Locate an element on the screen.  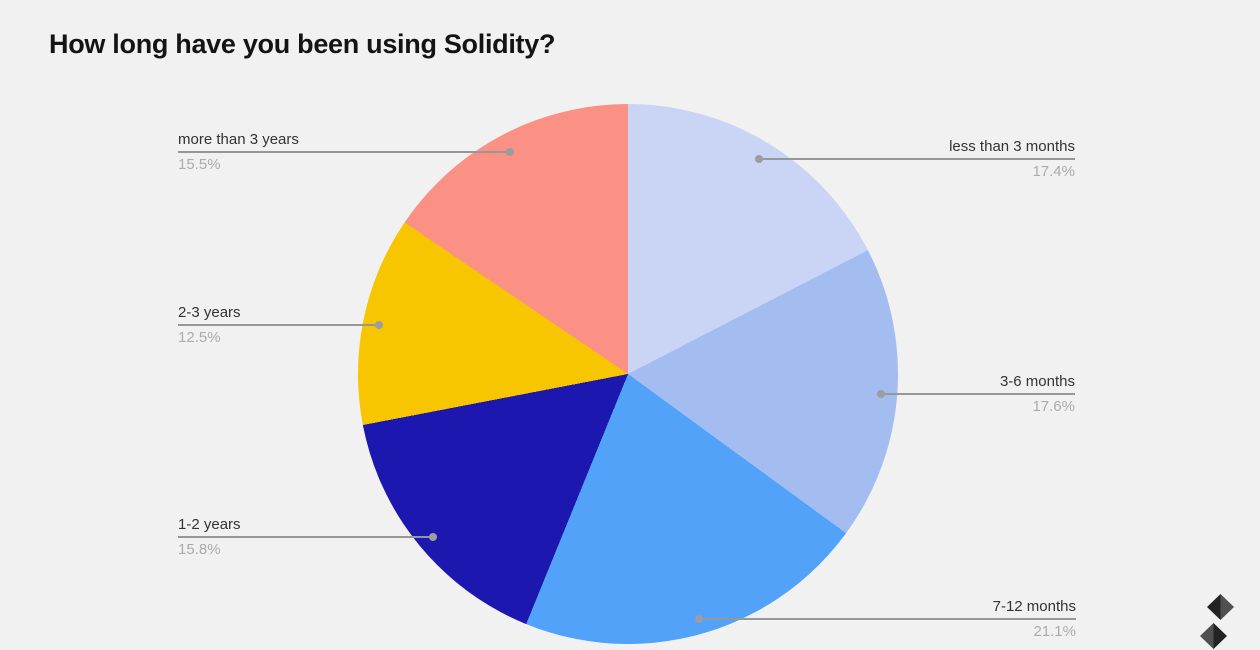
slice-percent: 15.8% is located at coordinates (199, 549).